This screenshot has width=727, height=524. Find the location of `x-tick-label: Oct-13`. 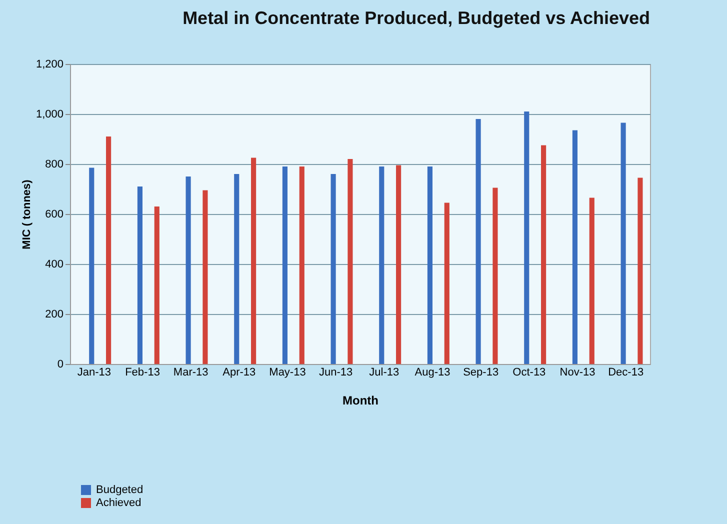

x-tick-label: Oct-13 is located at coordinates (529, 372).